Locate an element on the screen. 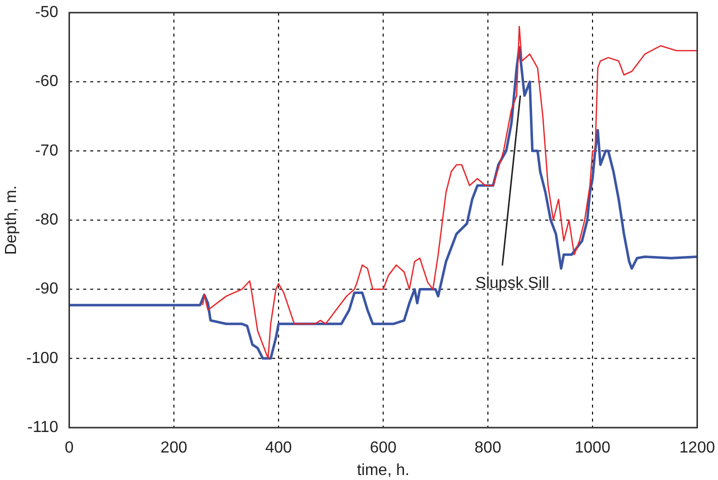 This screenshot has height=480, width=718. x-axis-title: time, h. is located at coordinates (383, 470).